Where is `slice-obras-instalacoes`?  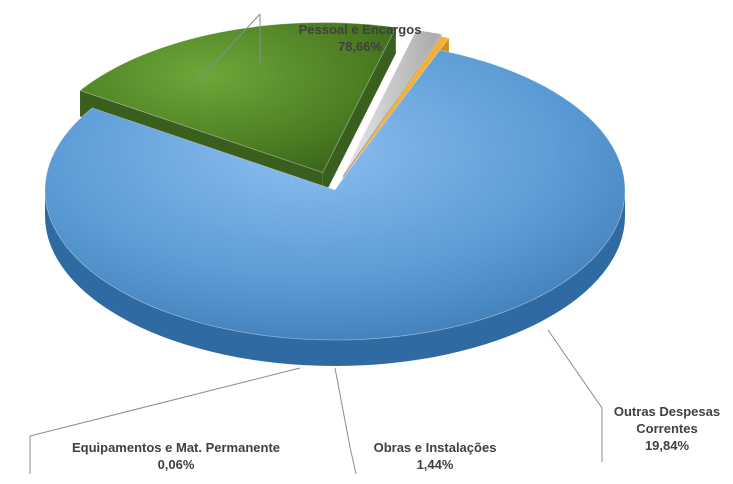
slice-obras-instalacoes is located at coordinates (392, 102).